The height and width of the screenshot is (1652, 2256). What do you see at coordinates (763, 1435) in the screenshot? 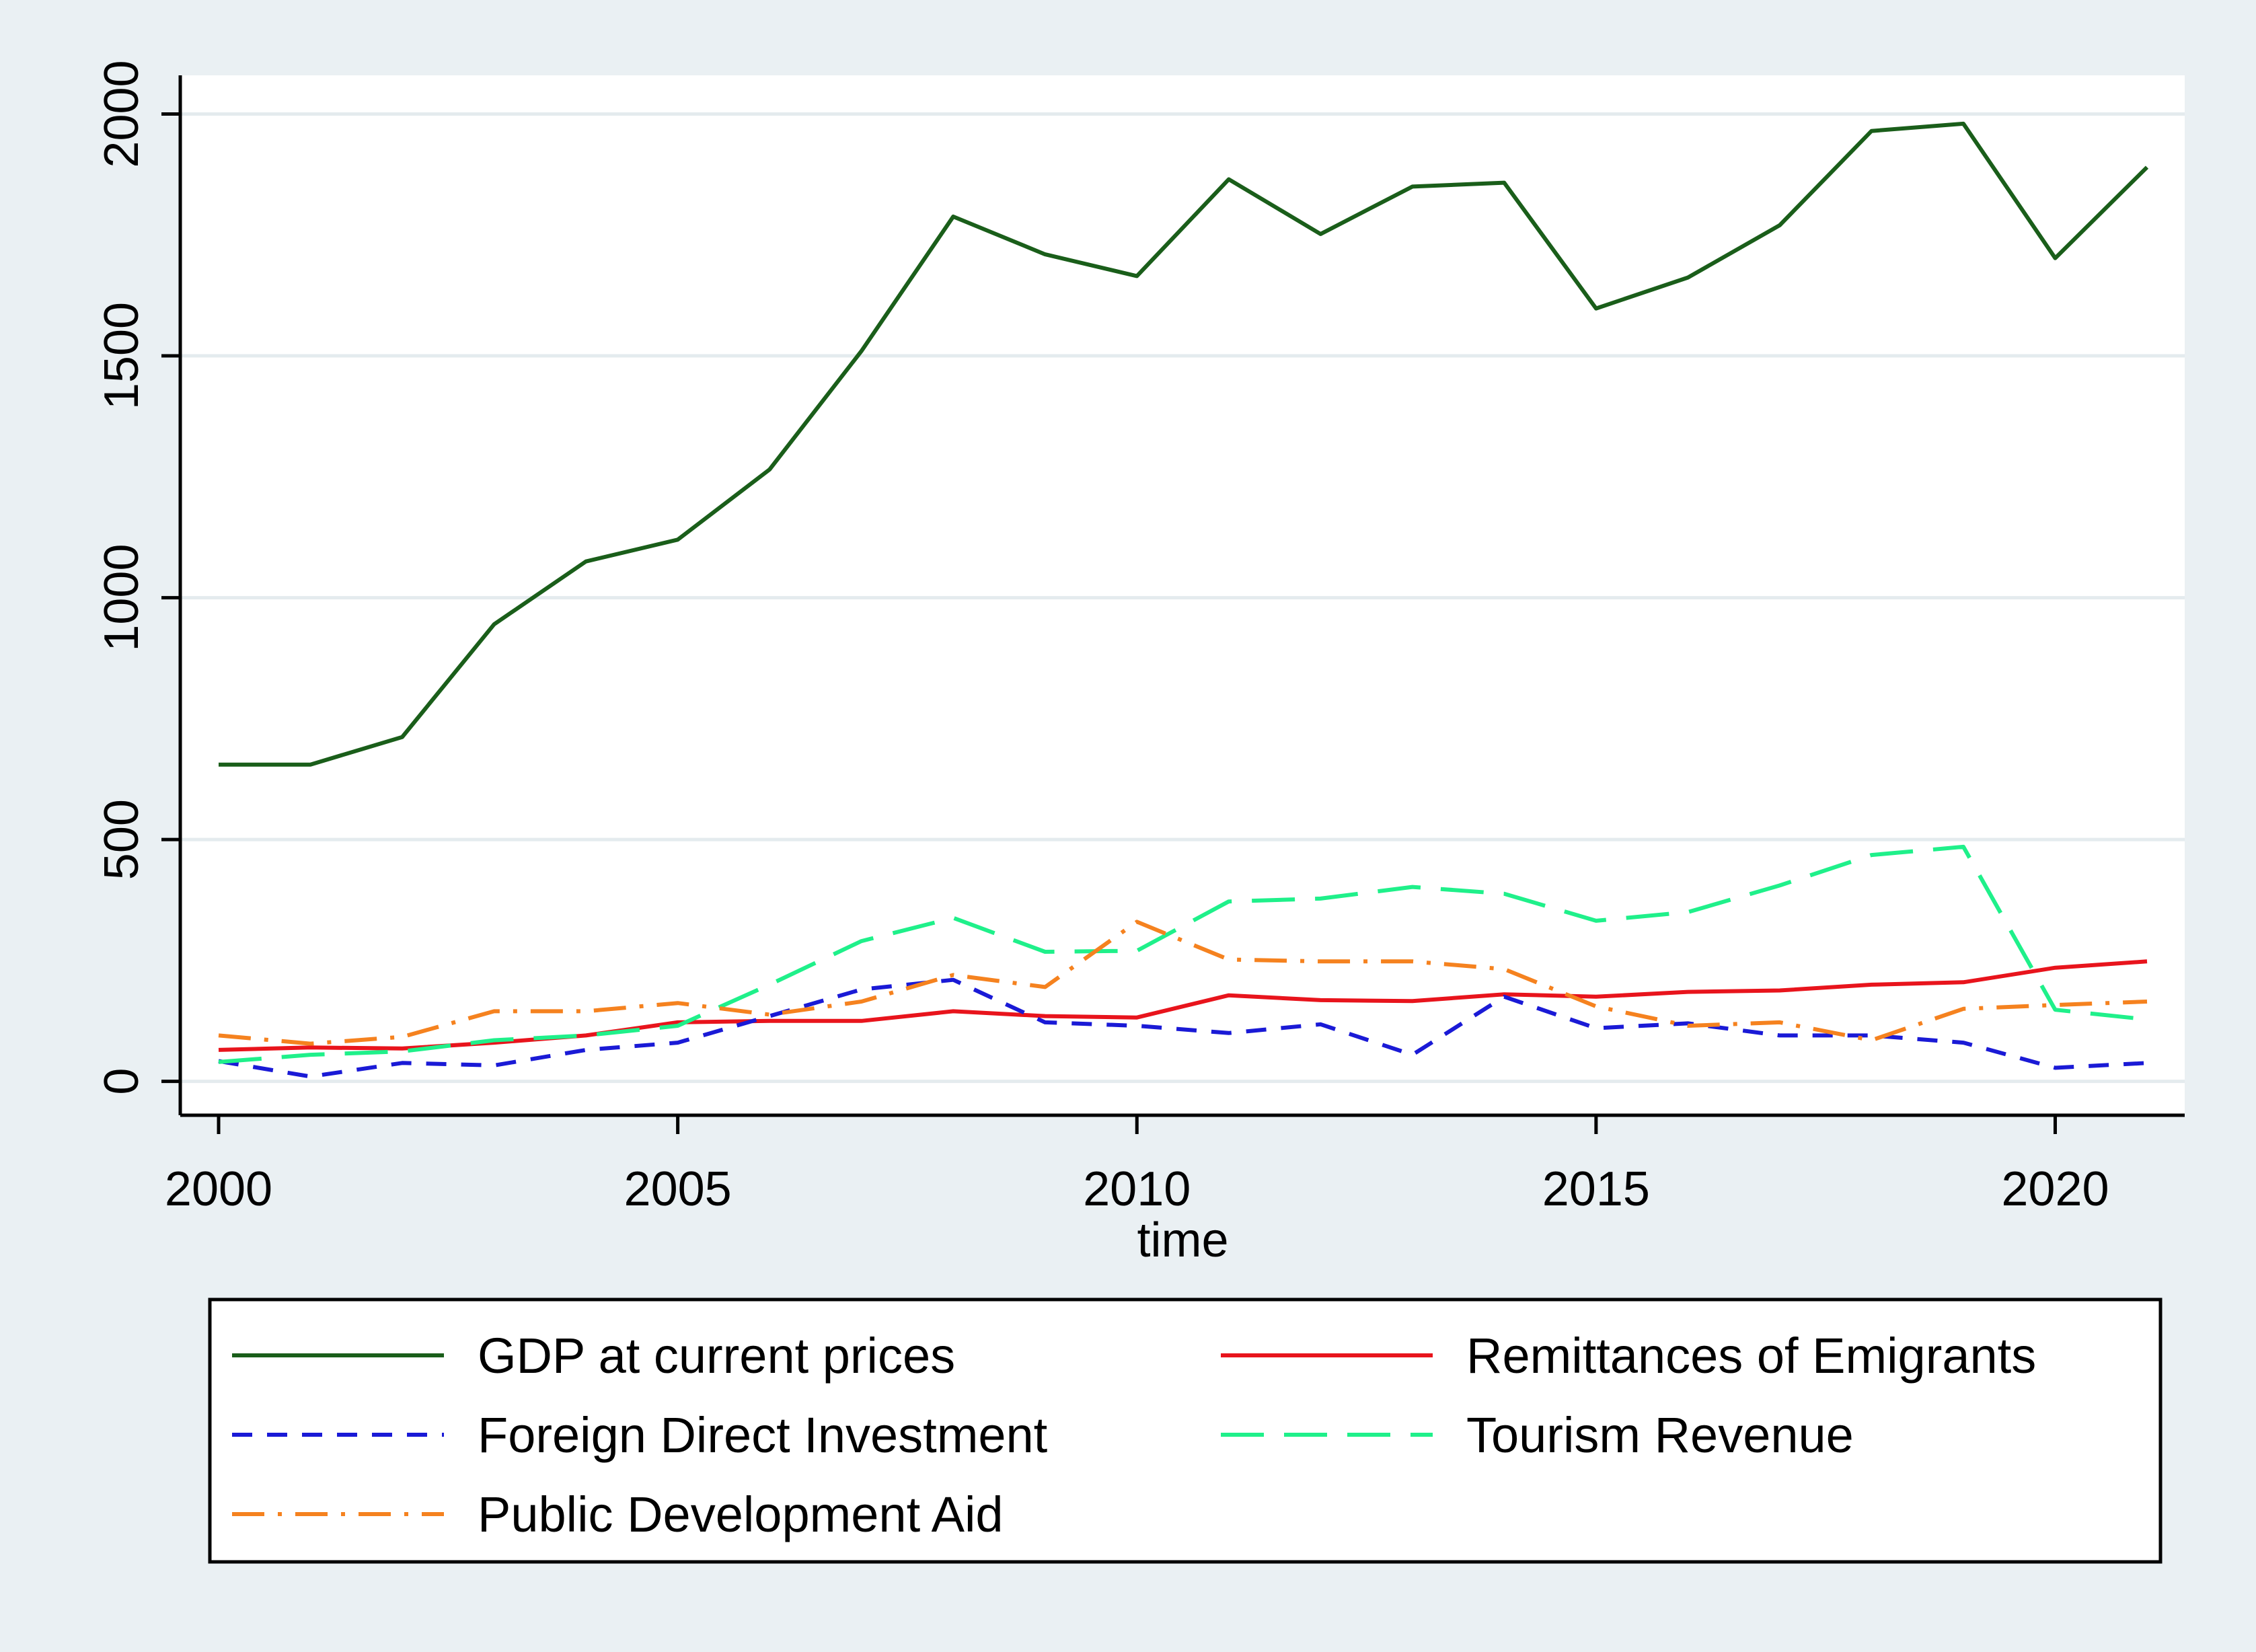
I see `legend-label-2: Foreign Direct Investment` at bounding box center [763, 1435].